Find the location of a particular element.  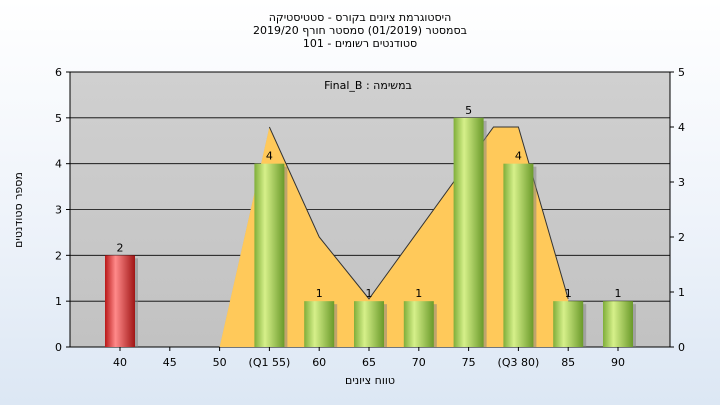

task-annotation: Final_B : במשימה is located at coordinates (368, 85).